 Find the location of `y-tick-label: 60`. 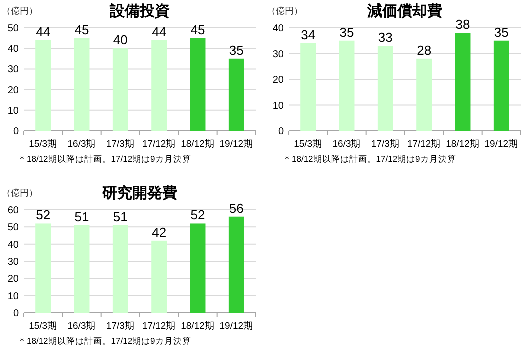

y-tick-label: 60 is located at coordinates (14, 211).